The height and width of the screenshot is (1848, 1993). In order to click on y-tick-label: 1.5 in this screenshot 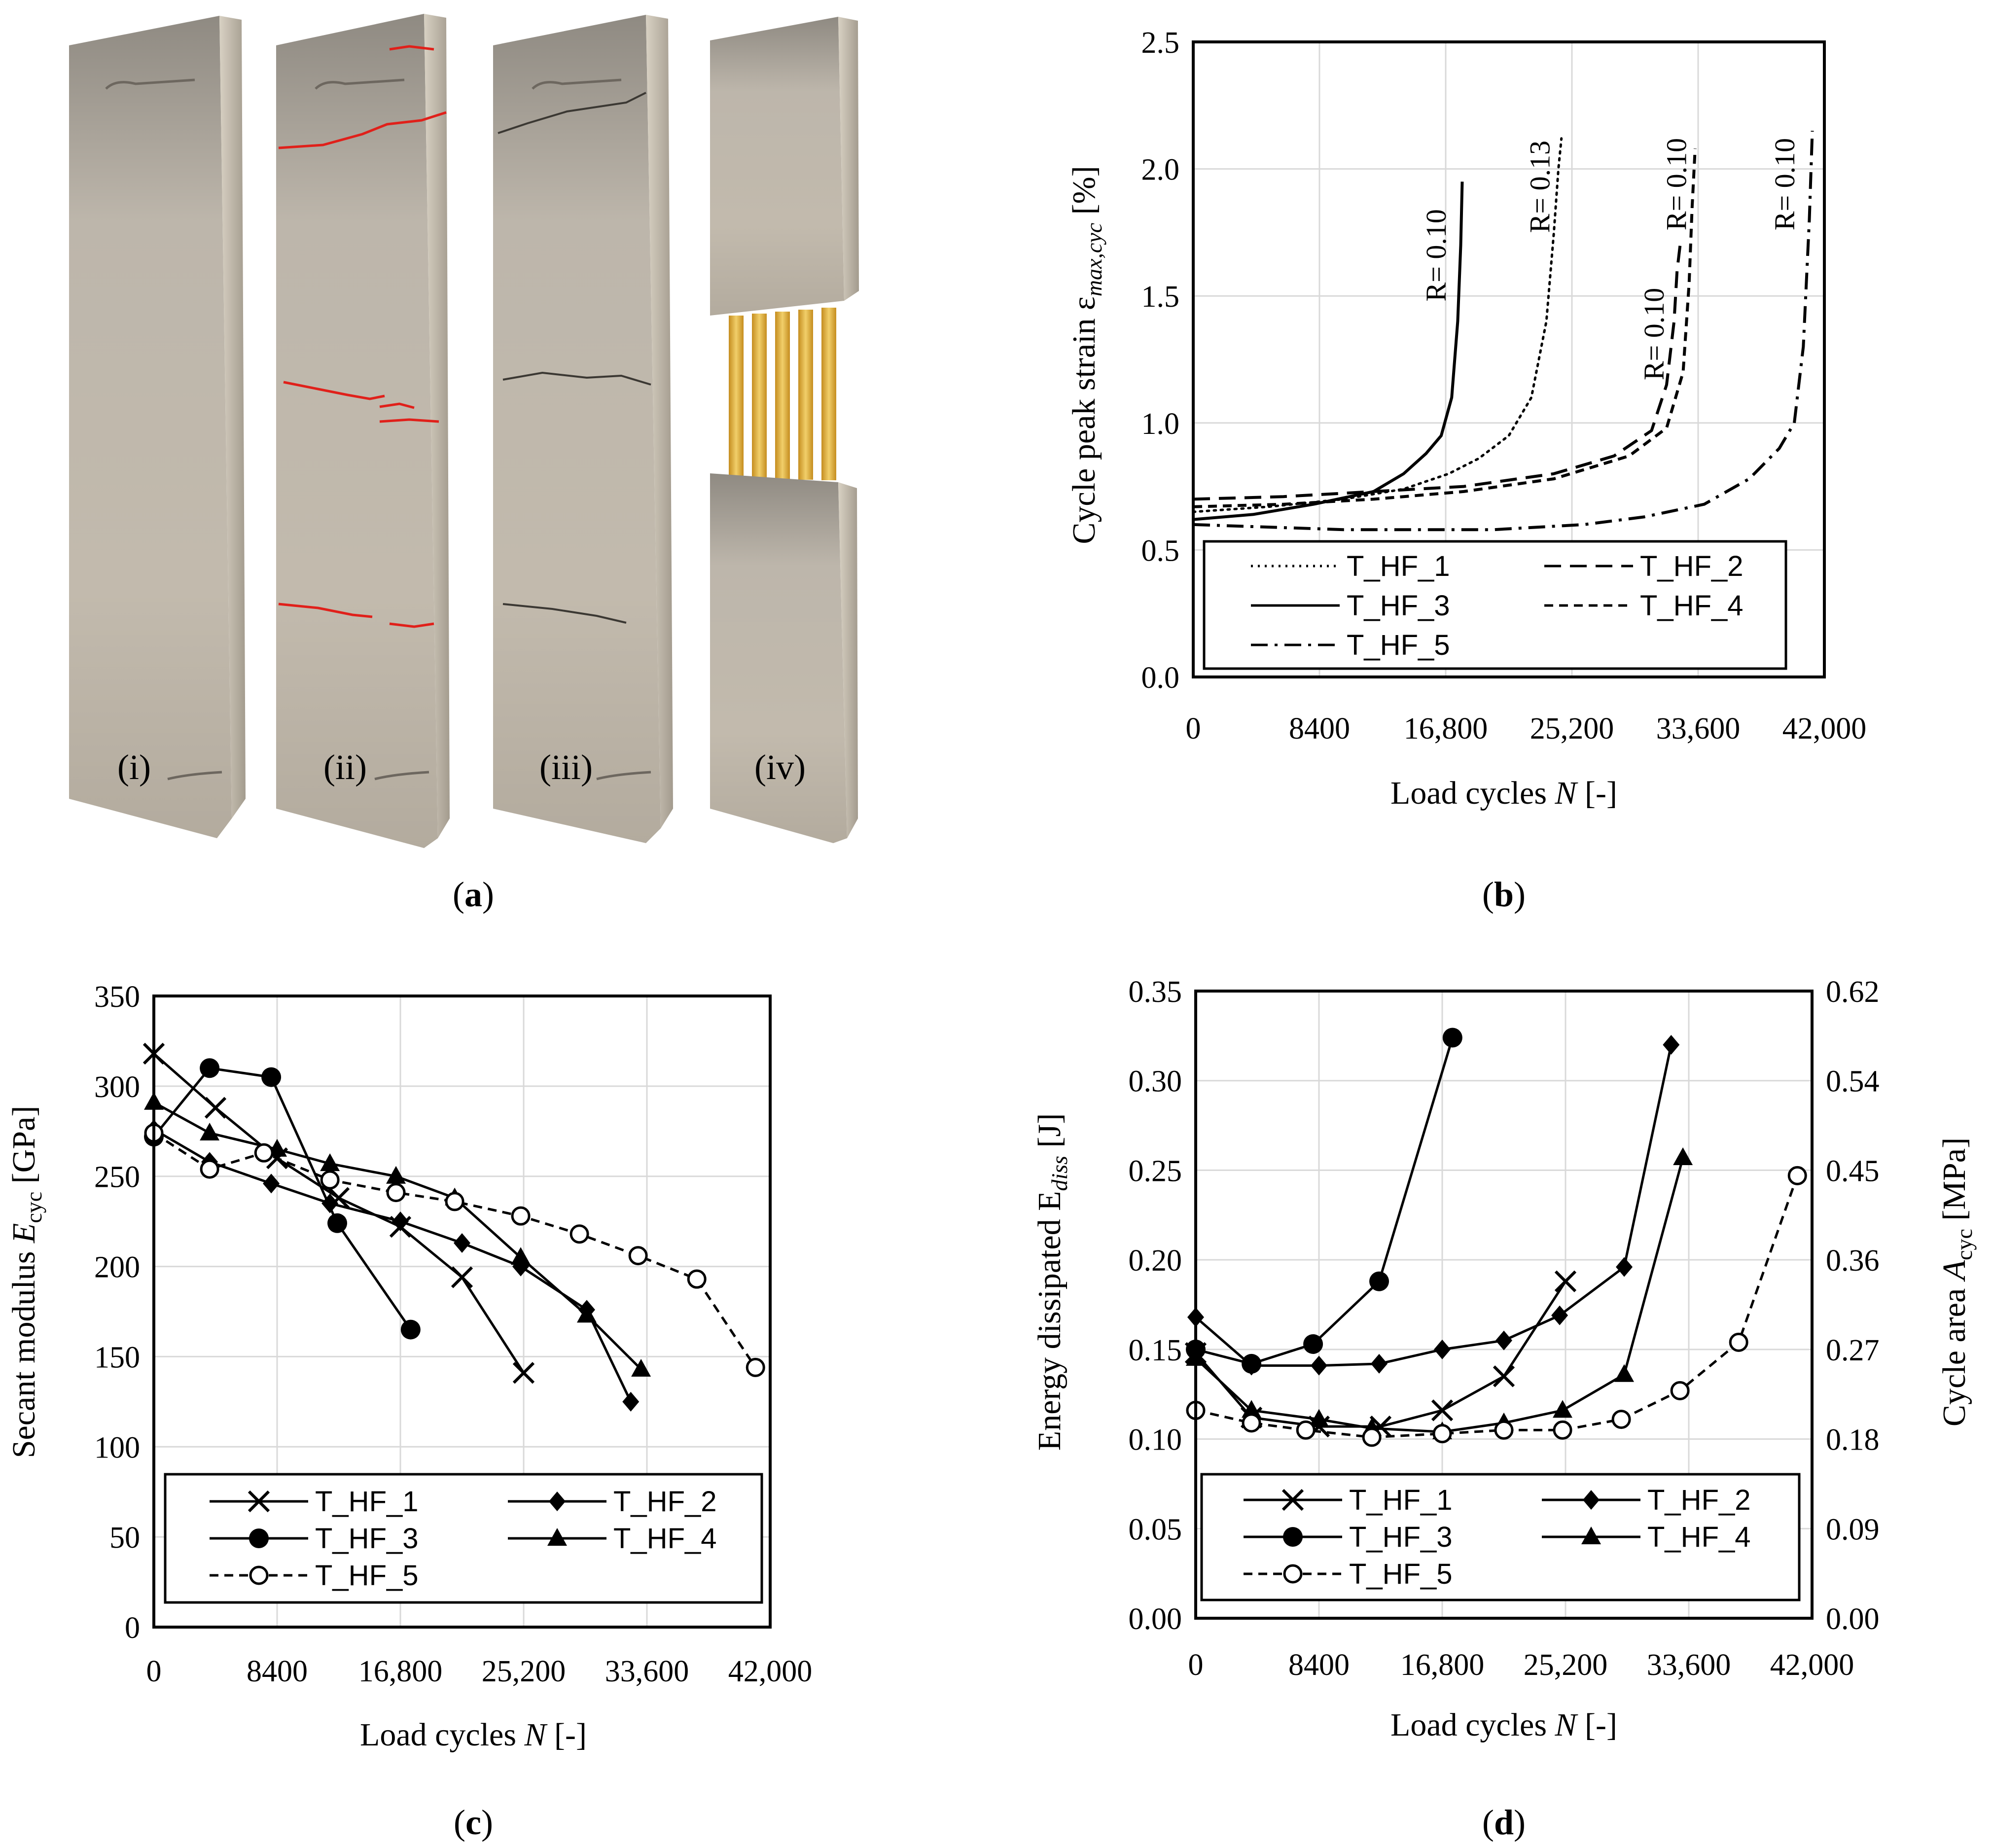, I will do `click(1160, 297)`.